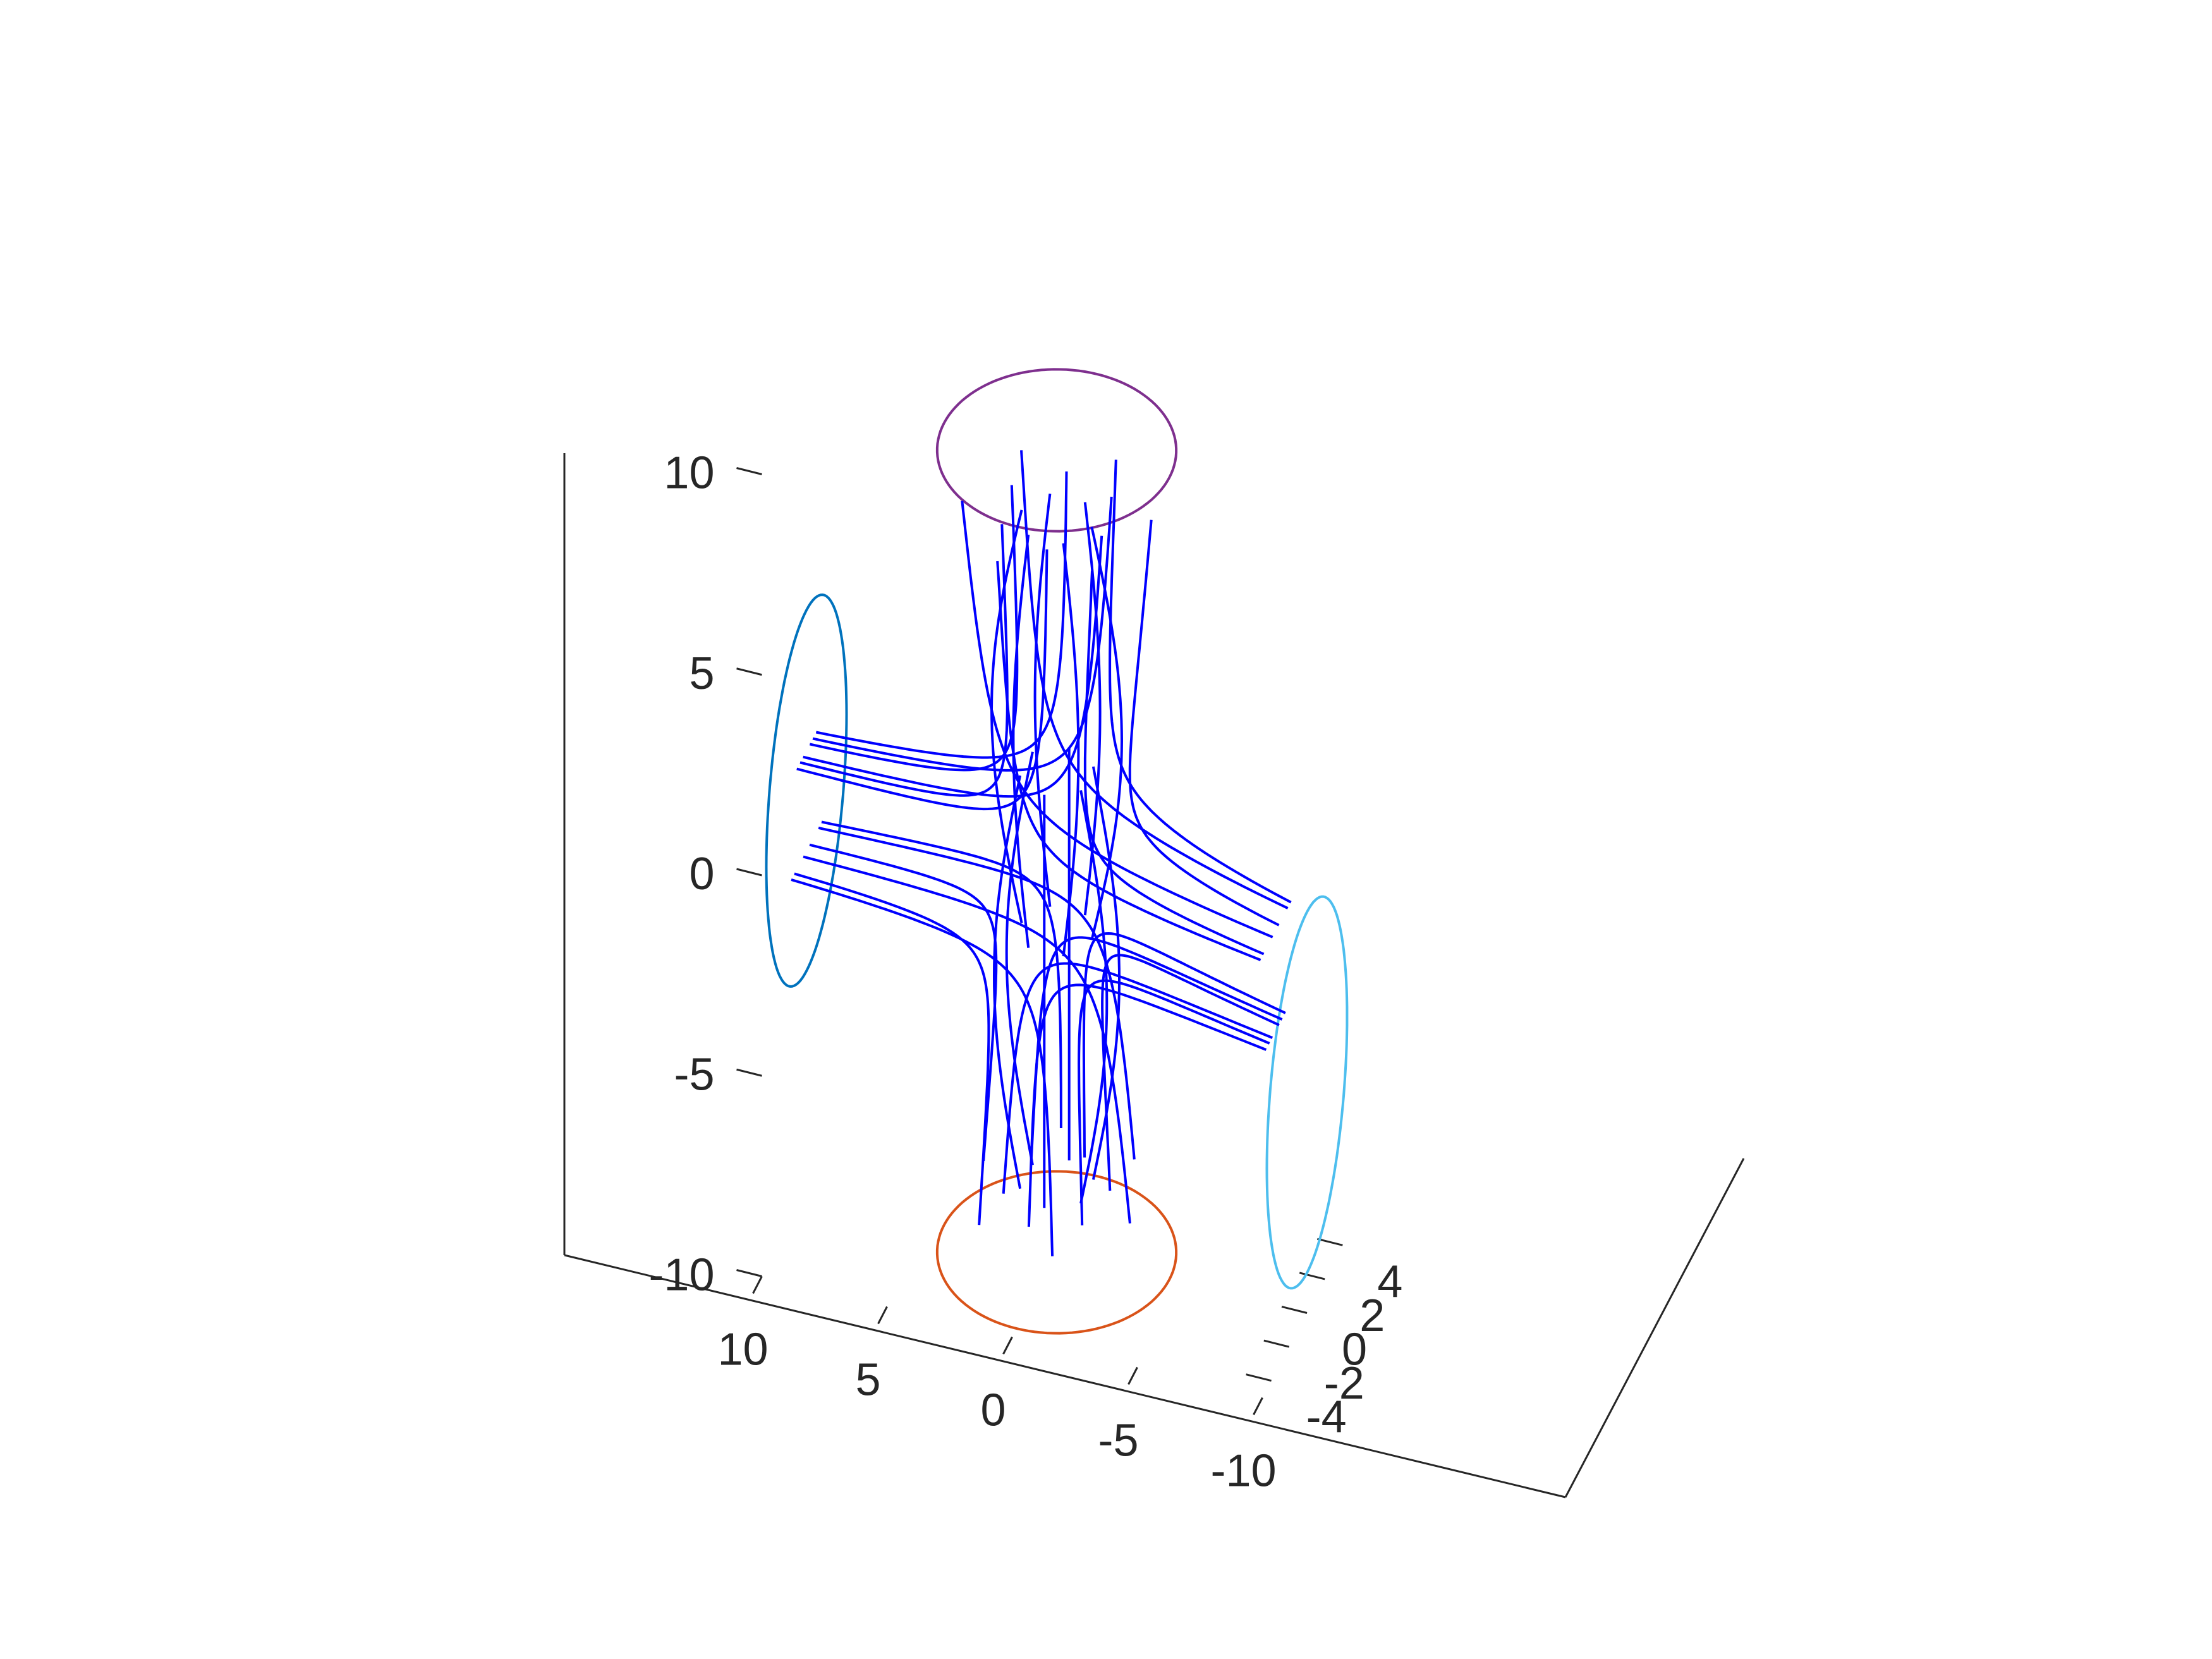  I want to click on streamlines, so click(1041, 853).